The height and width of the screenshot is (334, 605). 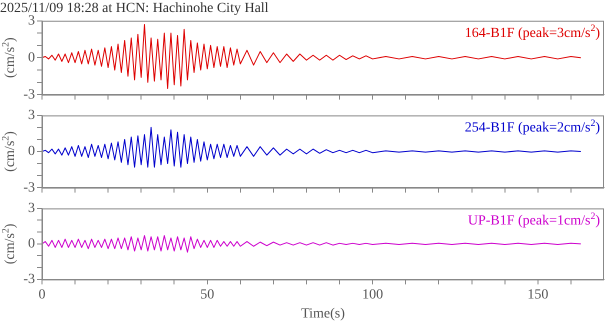 I want to click on x-tick-label: 100, so click(x=373, y=294).